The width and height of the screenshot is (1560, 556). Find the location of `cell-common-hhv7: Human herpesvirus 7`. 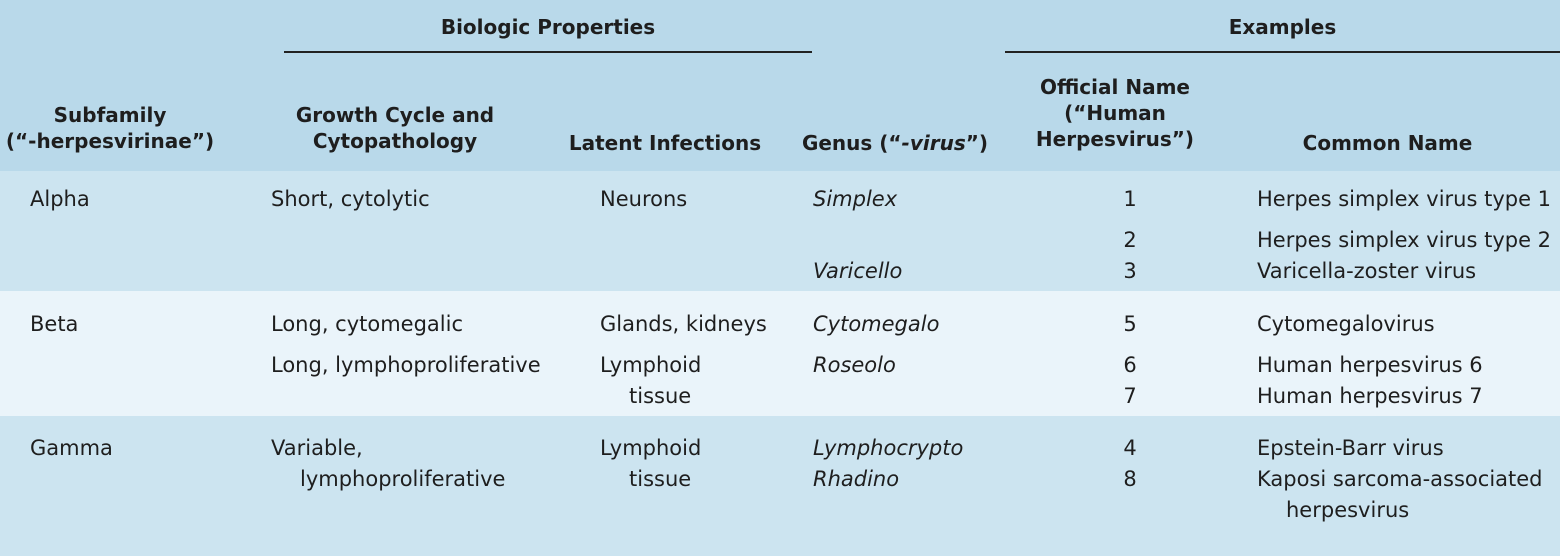

cell-common-hhv7: Human herpesvirus 7 is located at coordinates (1370, 396).